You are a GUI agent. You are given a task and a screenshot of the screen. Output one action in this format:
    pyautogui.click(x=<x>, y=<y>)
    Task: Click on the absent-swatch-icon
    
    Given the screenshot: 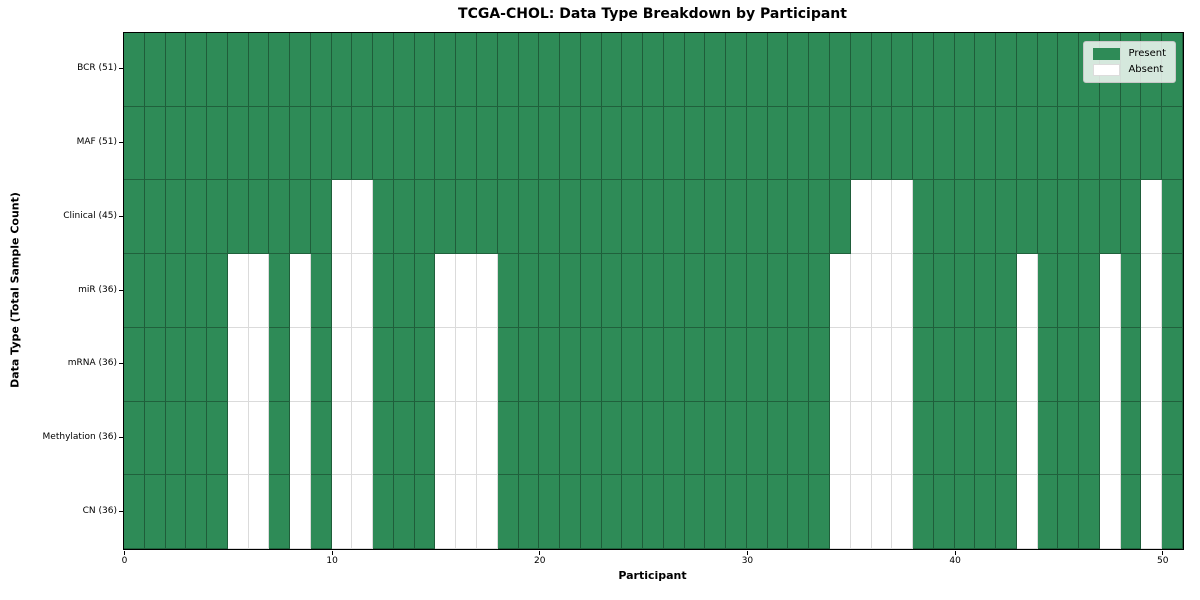 What is the action you would take?
    pyautogui.click(x=1107, y=70)
    